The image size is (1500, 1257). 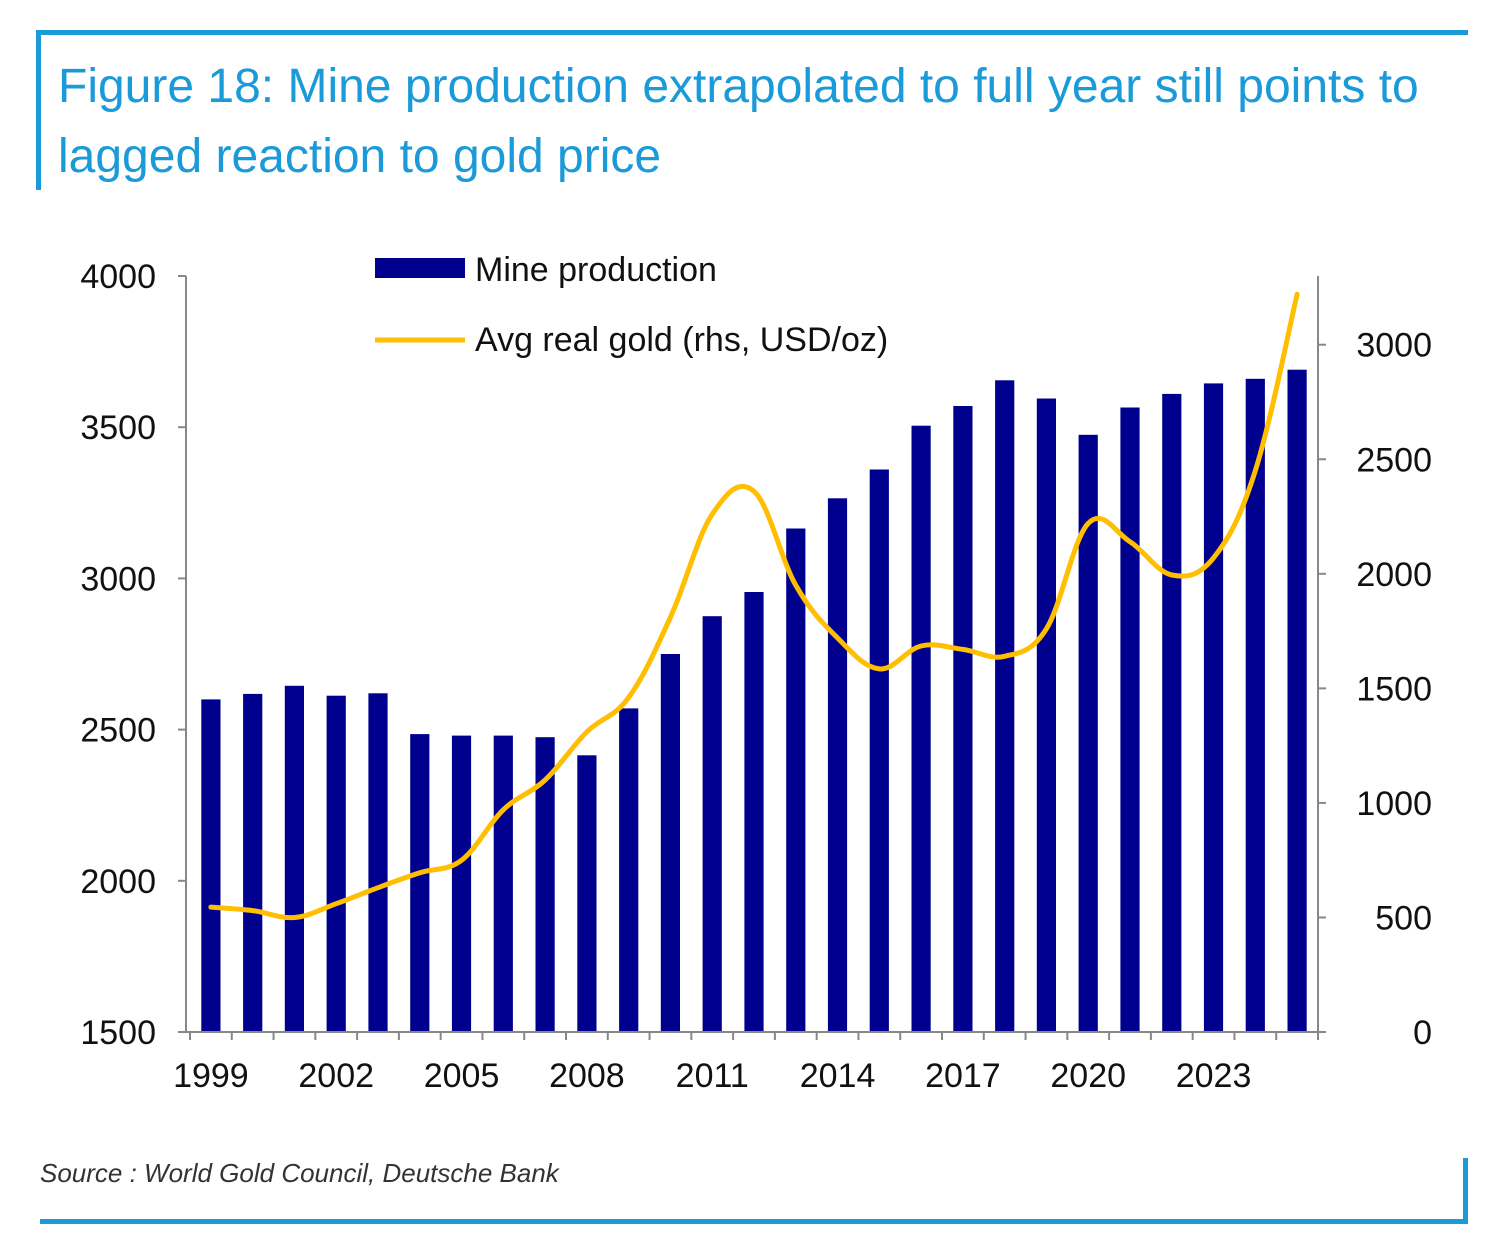 What do you see at coordinates (461, 883) in the screenshot?
I see `bar-2005` at bounding box center [461, 883].